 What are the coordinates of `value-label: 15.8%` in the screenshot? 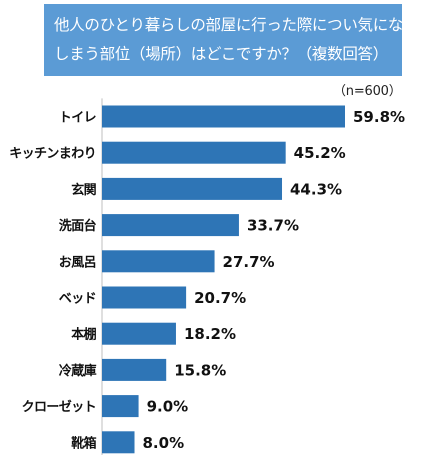 It's located at (200, 370).